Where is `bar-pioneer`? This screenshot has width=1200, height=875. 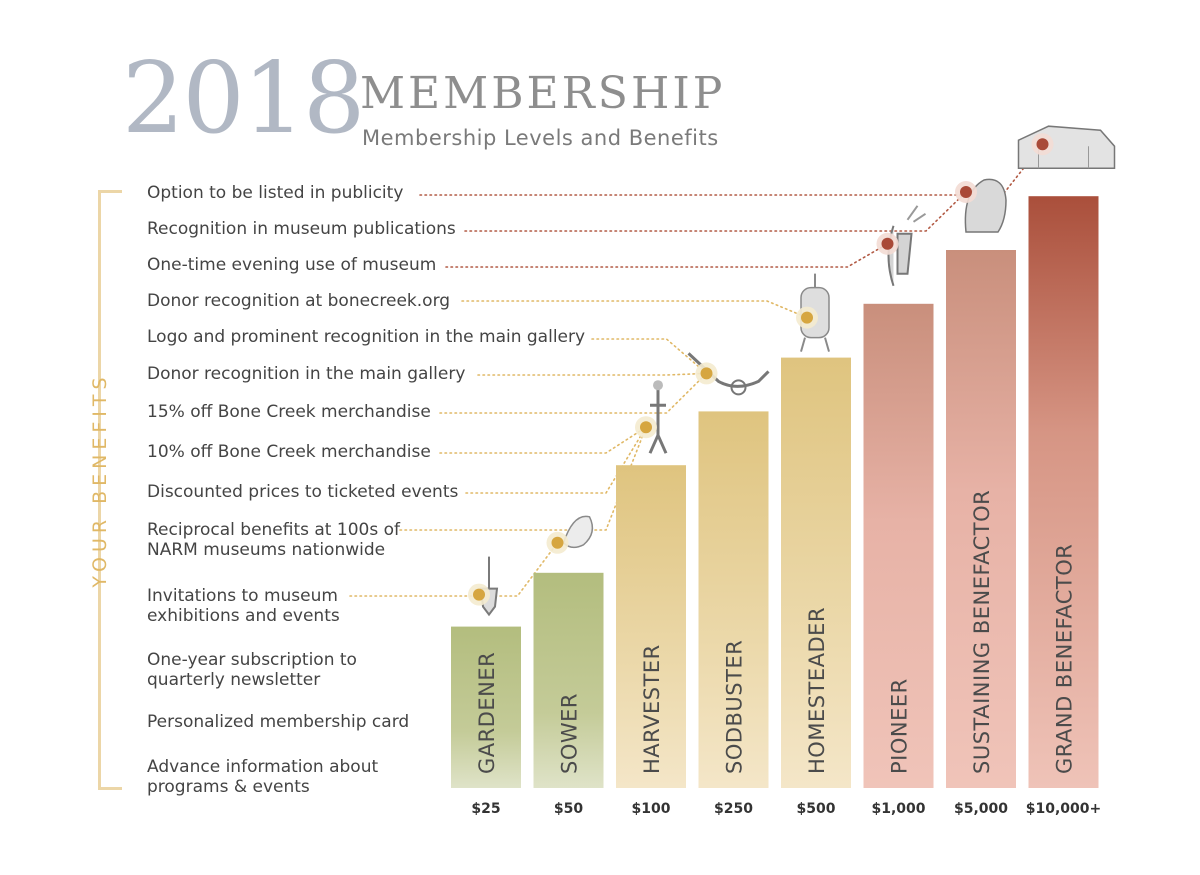
bar-pioneer is located at coordinates (898, 545).